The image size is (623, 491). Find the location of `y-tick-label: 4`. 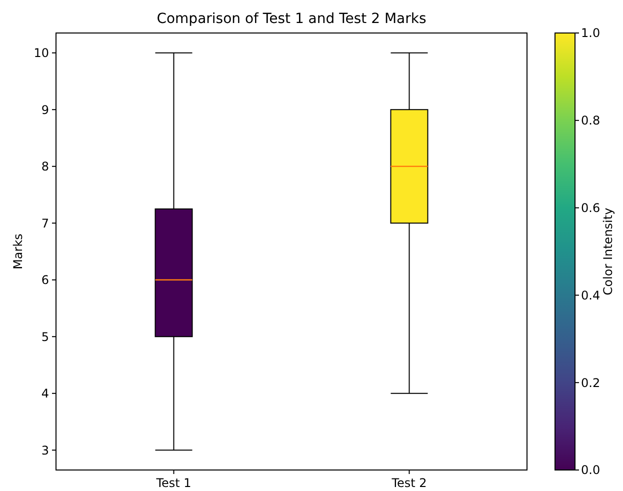

y-tick-label: 4 is located at coordinates (45, 393).